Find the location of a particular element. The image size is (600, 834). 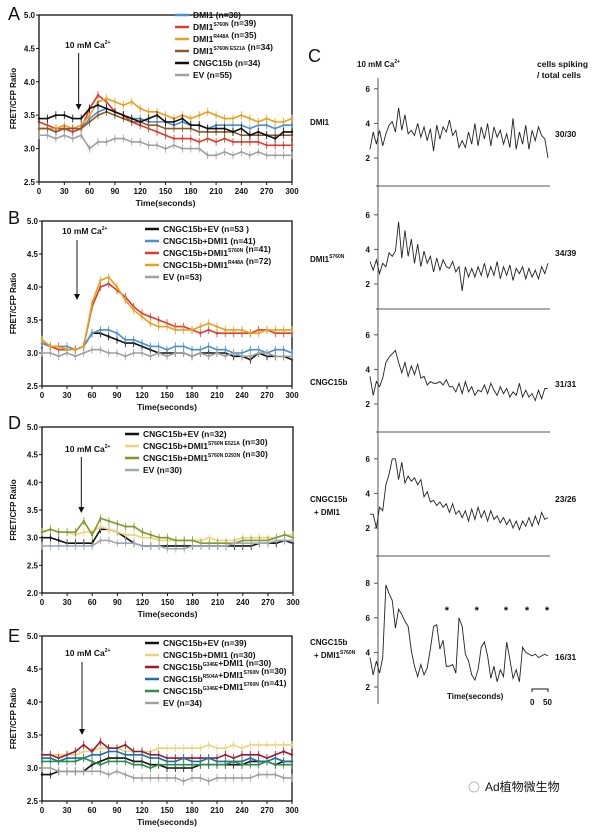

legend-name: DMI1 is located at coordinates (203, 15).